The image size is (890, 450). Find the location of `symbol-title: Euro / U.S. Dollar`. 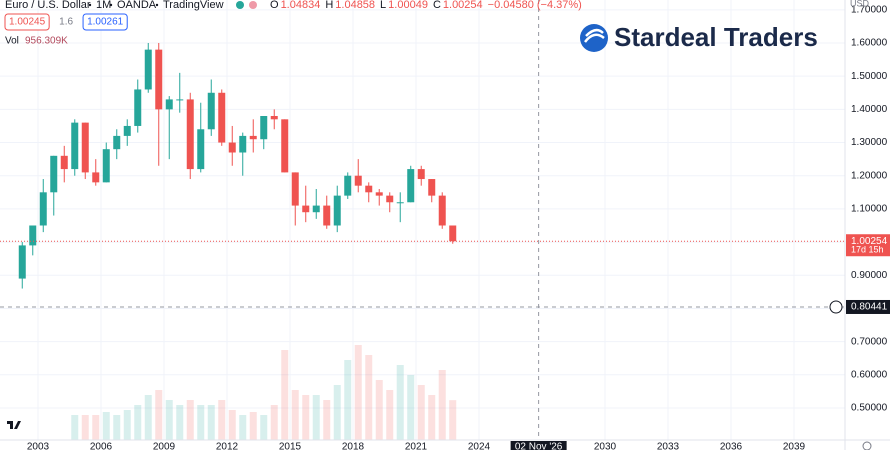

symbol-title: Euro / U.S. Dollar is located at coordinates (48, 5).